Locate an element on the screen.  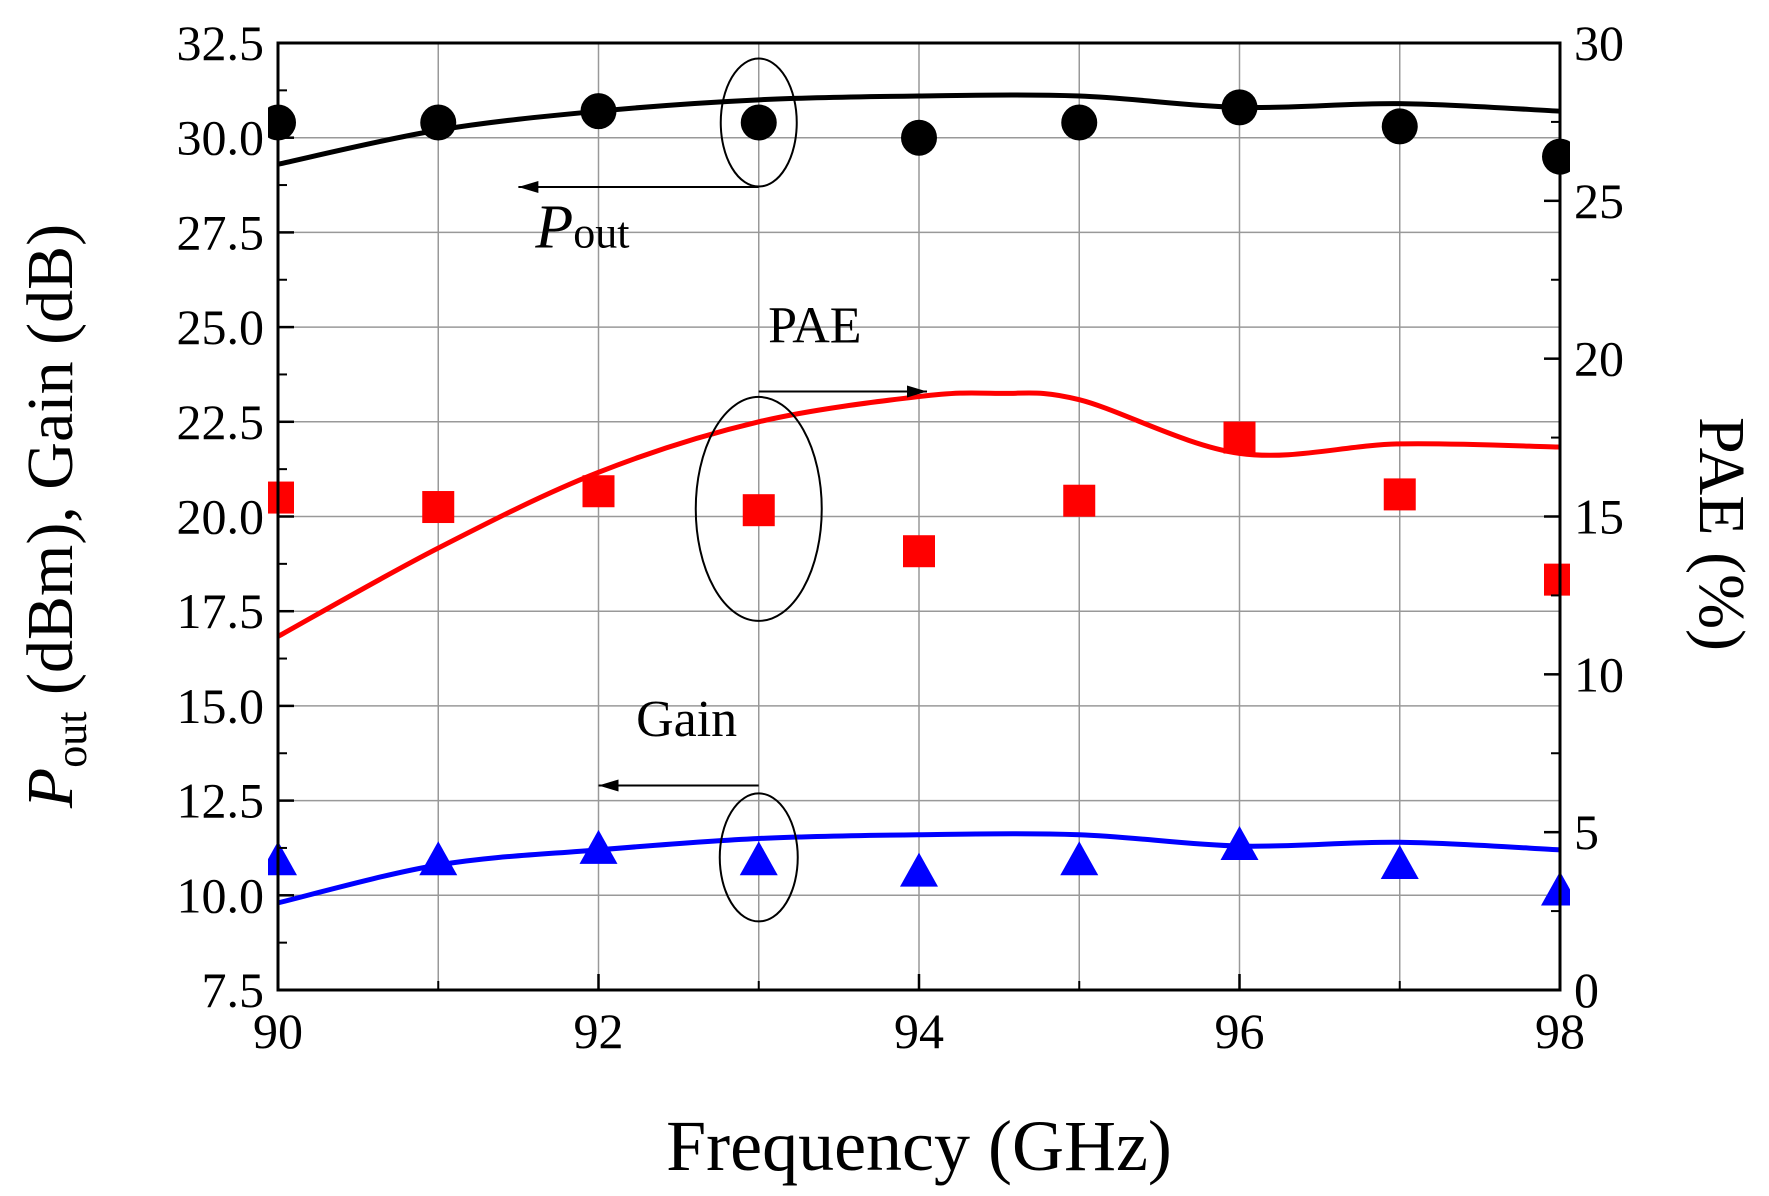
left-y-axis-title: Pout (dBm), Gain (dB) is located at coordinates (55, 516).